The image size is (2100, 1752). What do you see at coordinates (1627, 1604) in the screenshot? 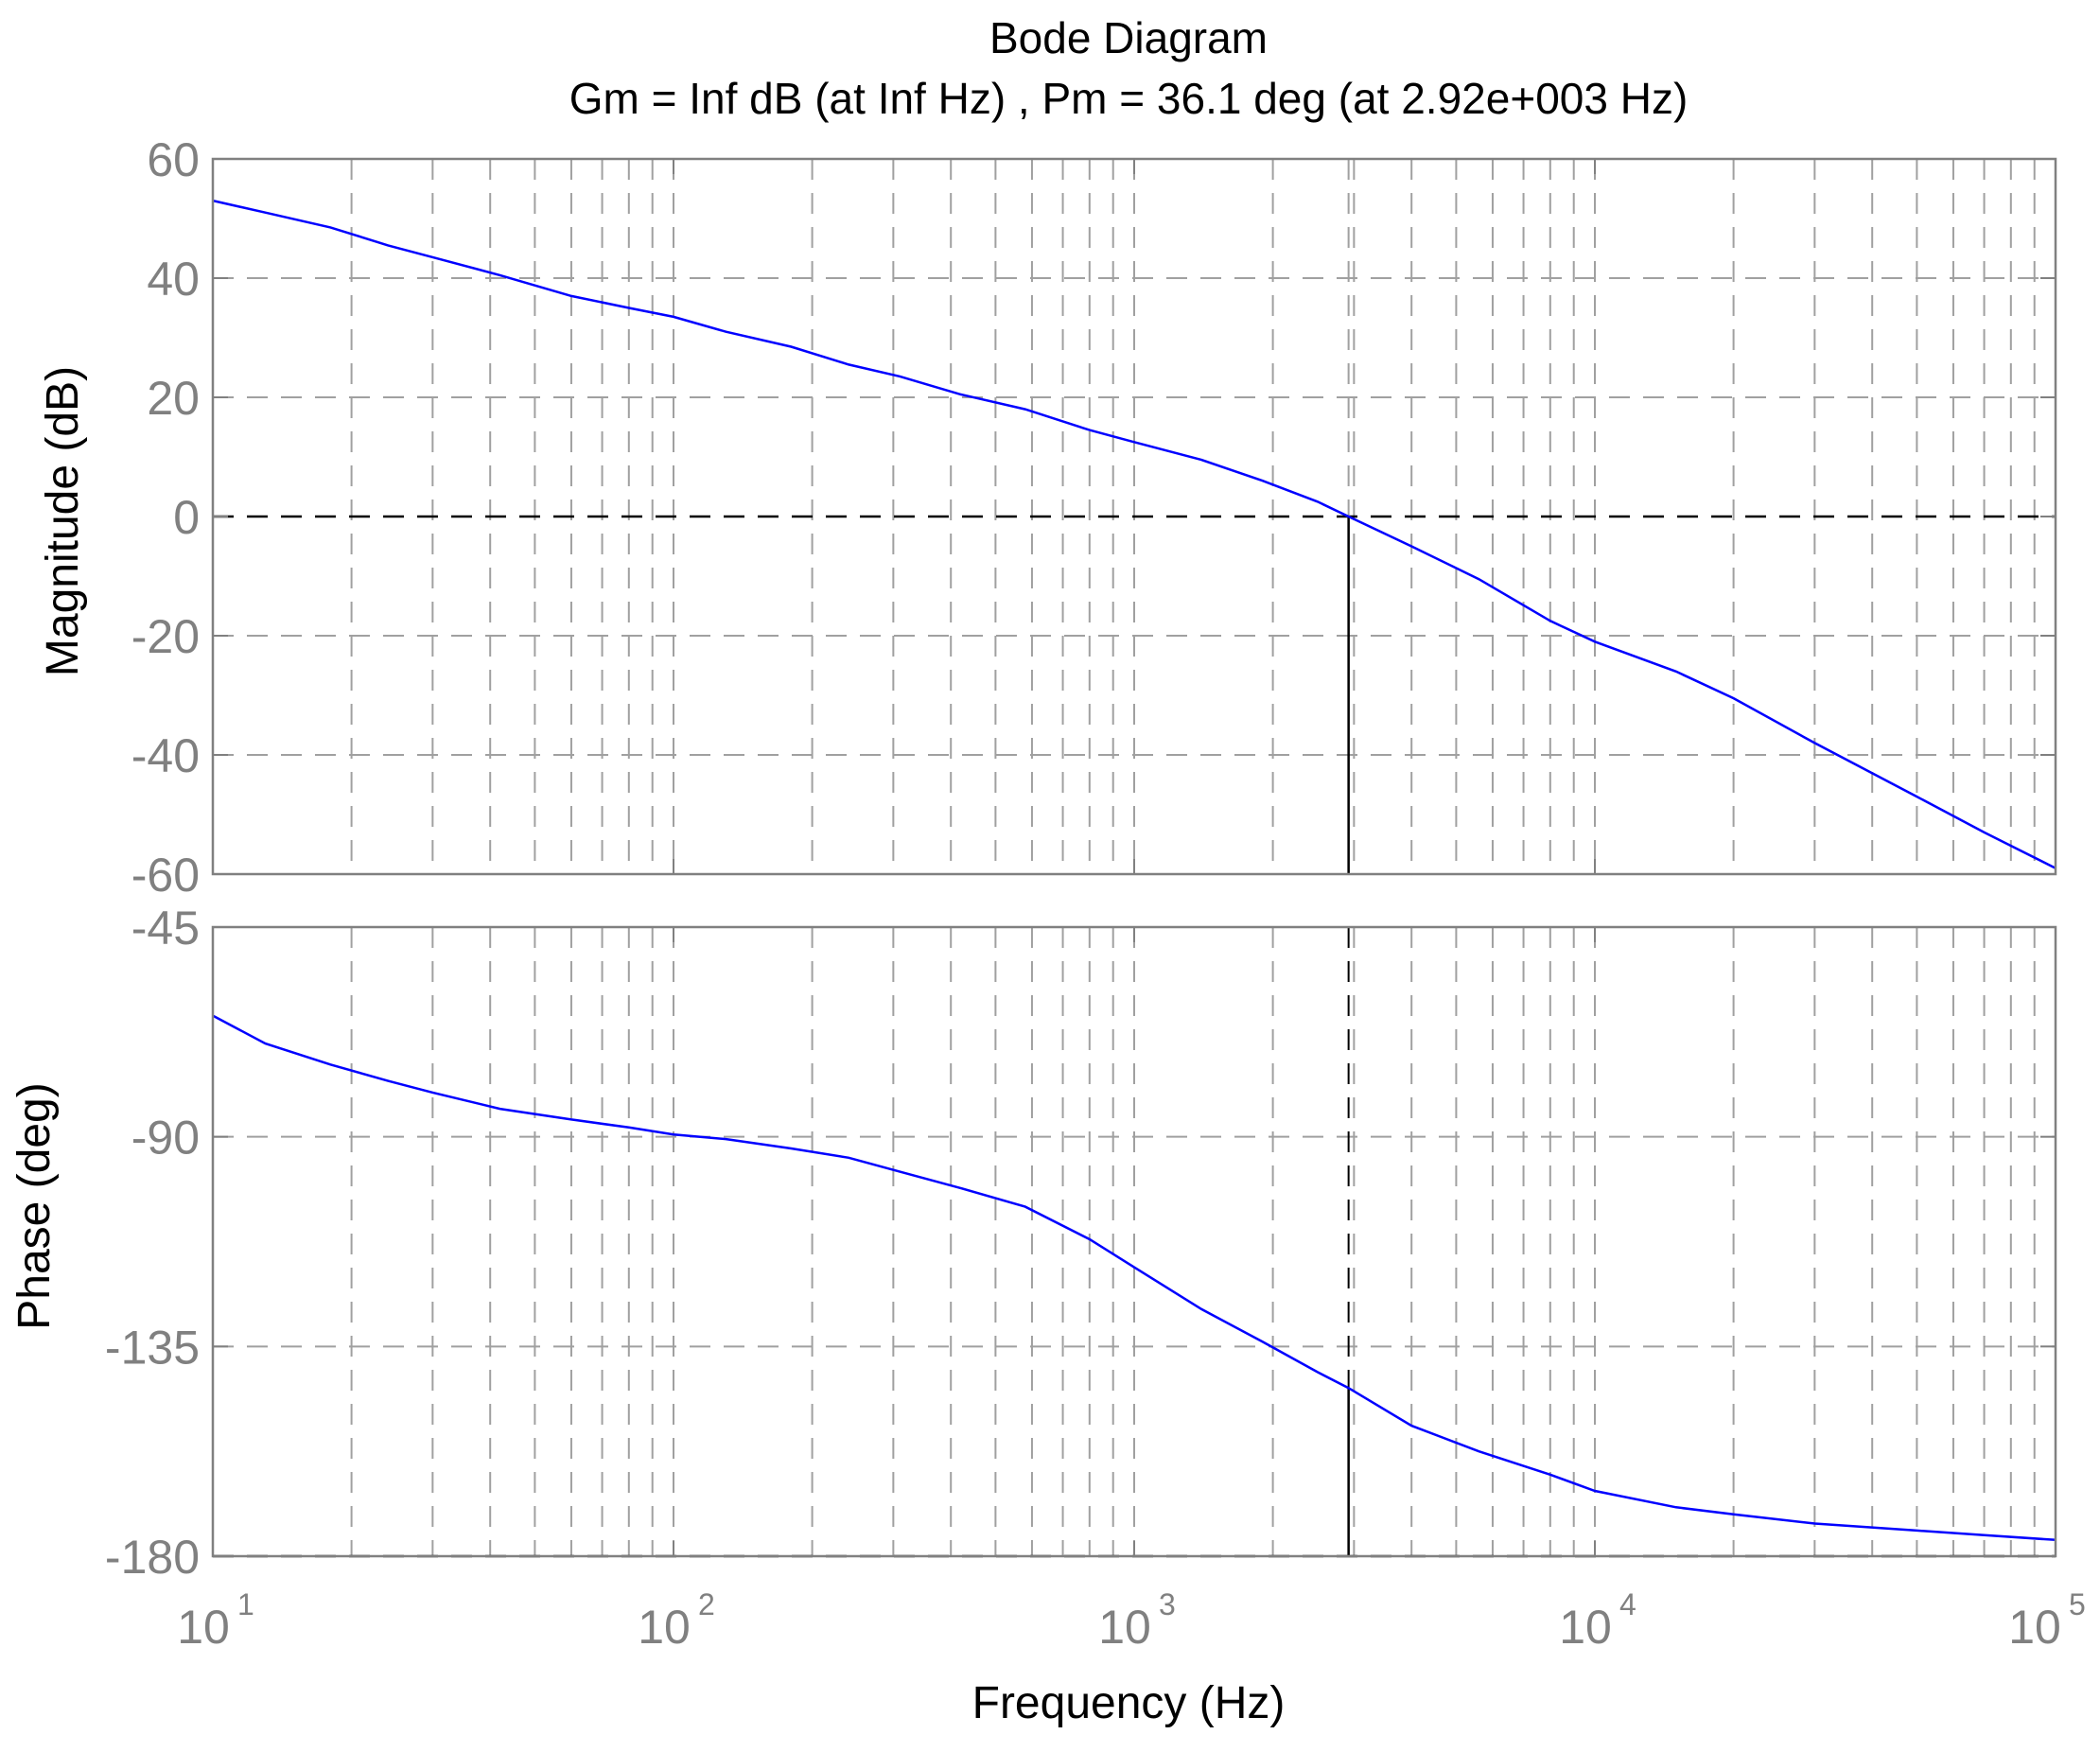
I see `x-tick-label-exponent: 4` at bounding box center [1627, 1604].